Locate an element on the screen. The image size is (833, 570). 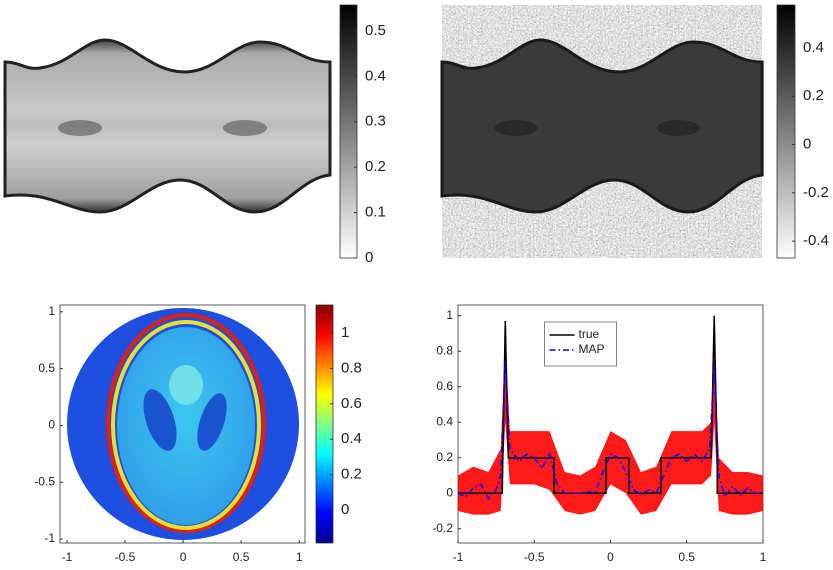
colorbar-tick-label: 1 is located at coordinates (345, 332).